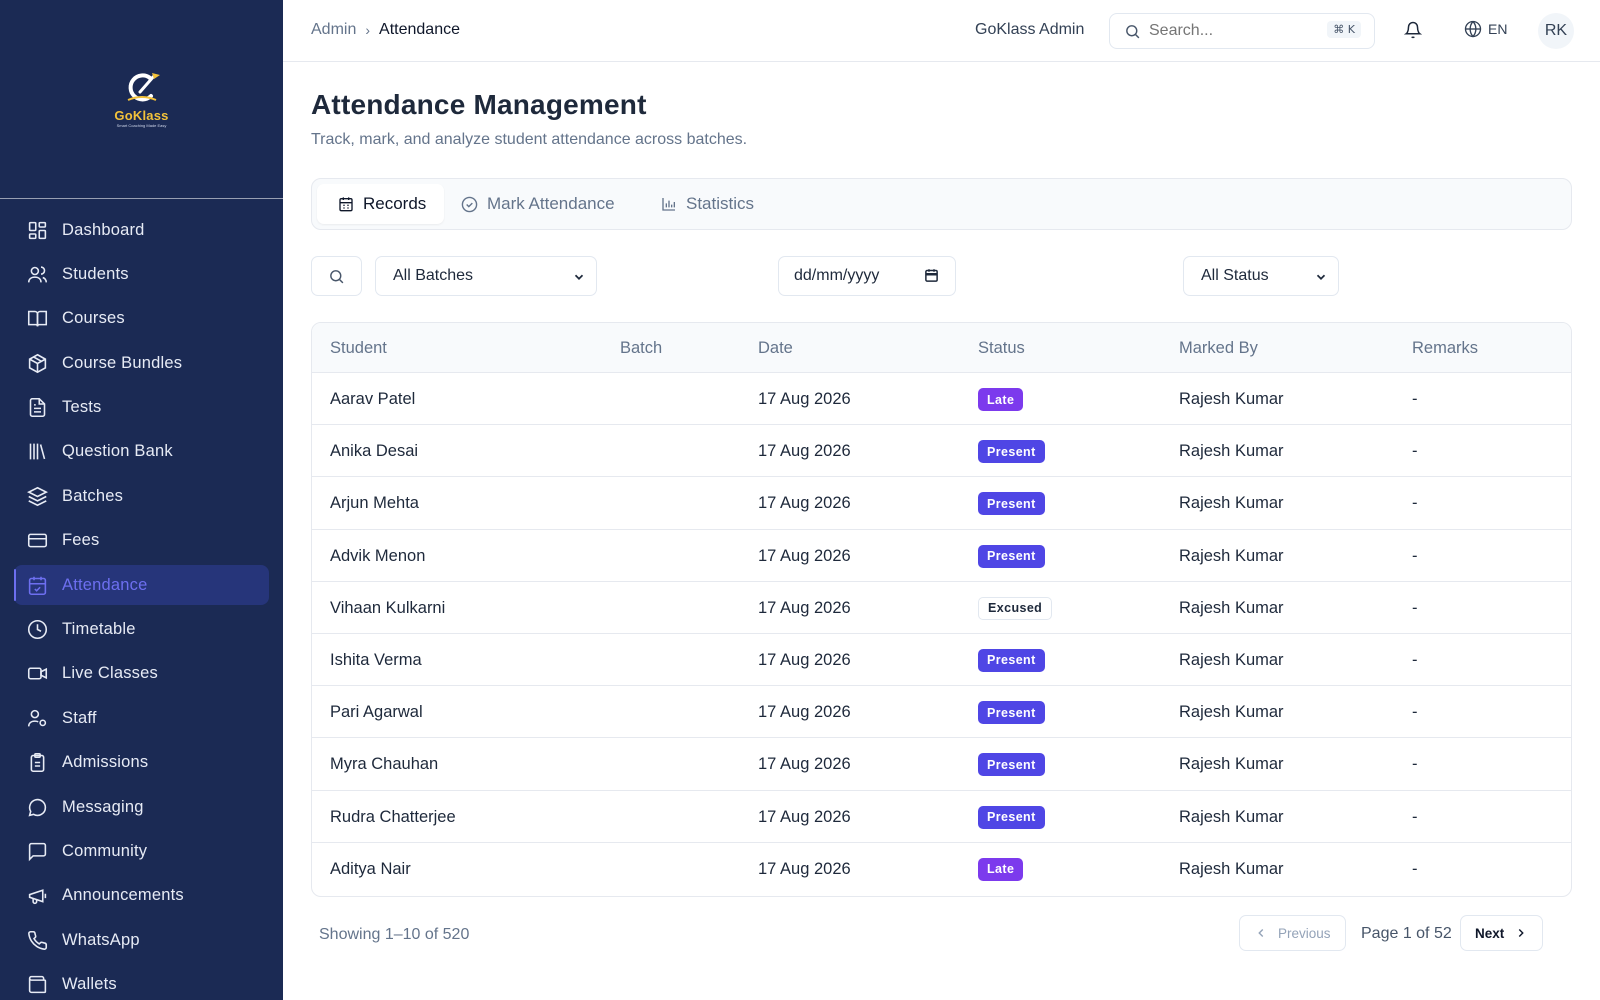  I want to click on user-cog-icon, so click(37, 718).